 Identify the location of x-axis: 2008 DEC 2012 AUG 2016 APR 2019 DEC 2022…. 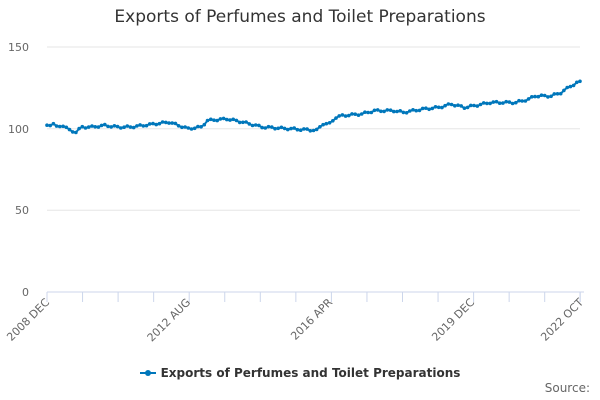
(295, 318).